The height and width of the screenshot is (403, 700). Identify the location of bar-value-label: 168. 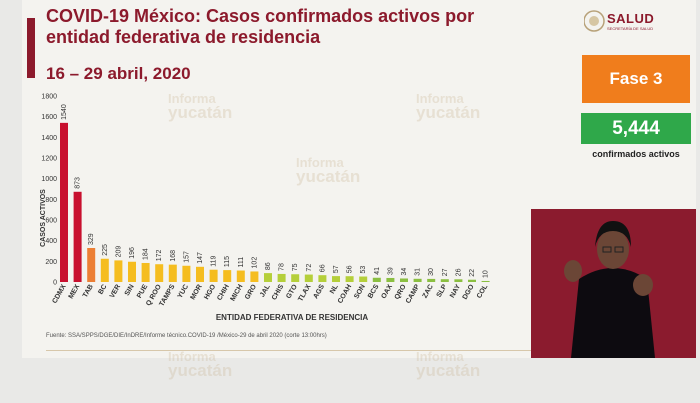
(173, 256).